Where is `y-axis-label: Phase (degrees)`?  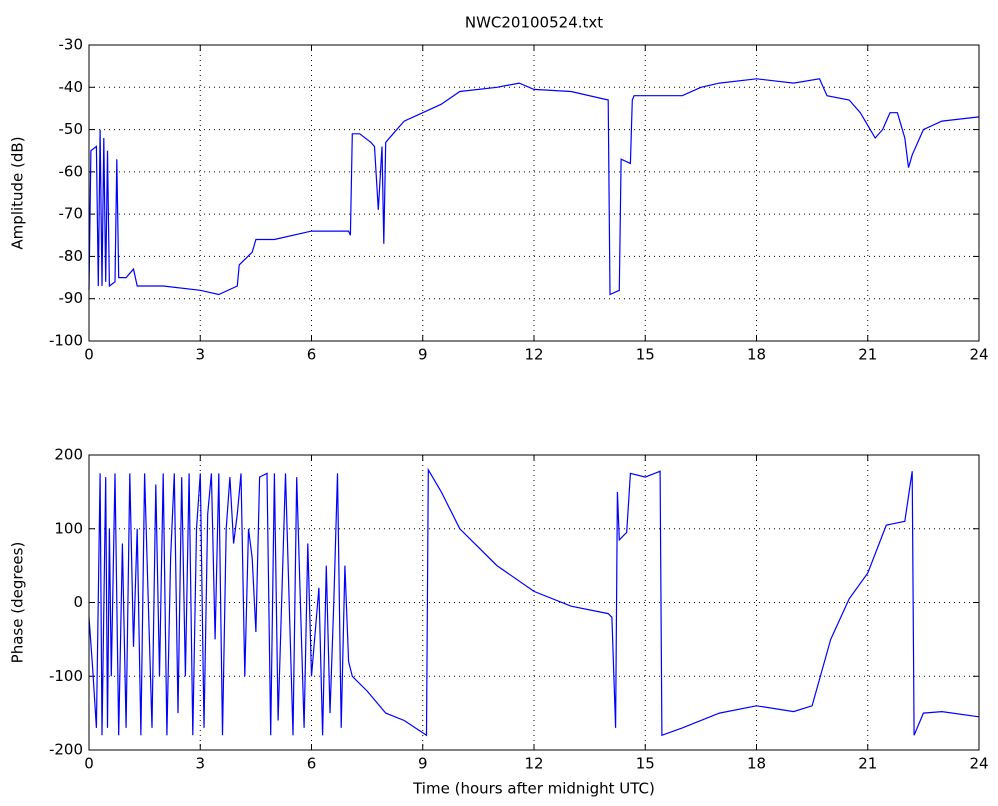 y-axis-label: Phase (degrees) is located at coordinates (18, 603).